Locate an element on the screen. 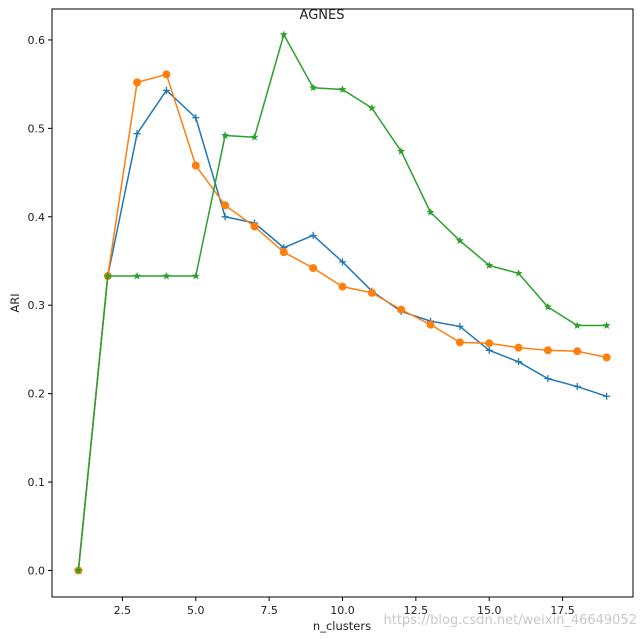 This screenshot has width=644, height=639. x-axis-label: n_clusters is located at coordinates (342, 626).